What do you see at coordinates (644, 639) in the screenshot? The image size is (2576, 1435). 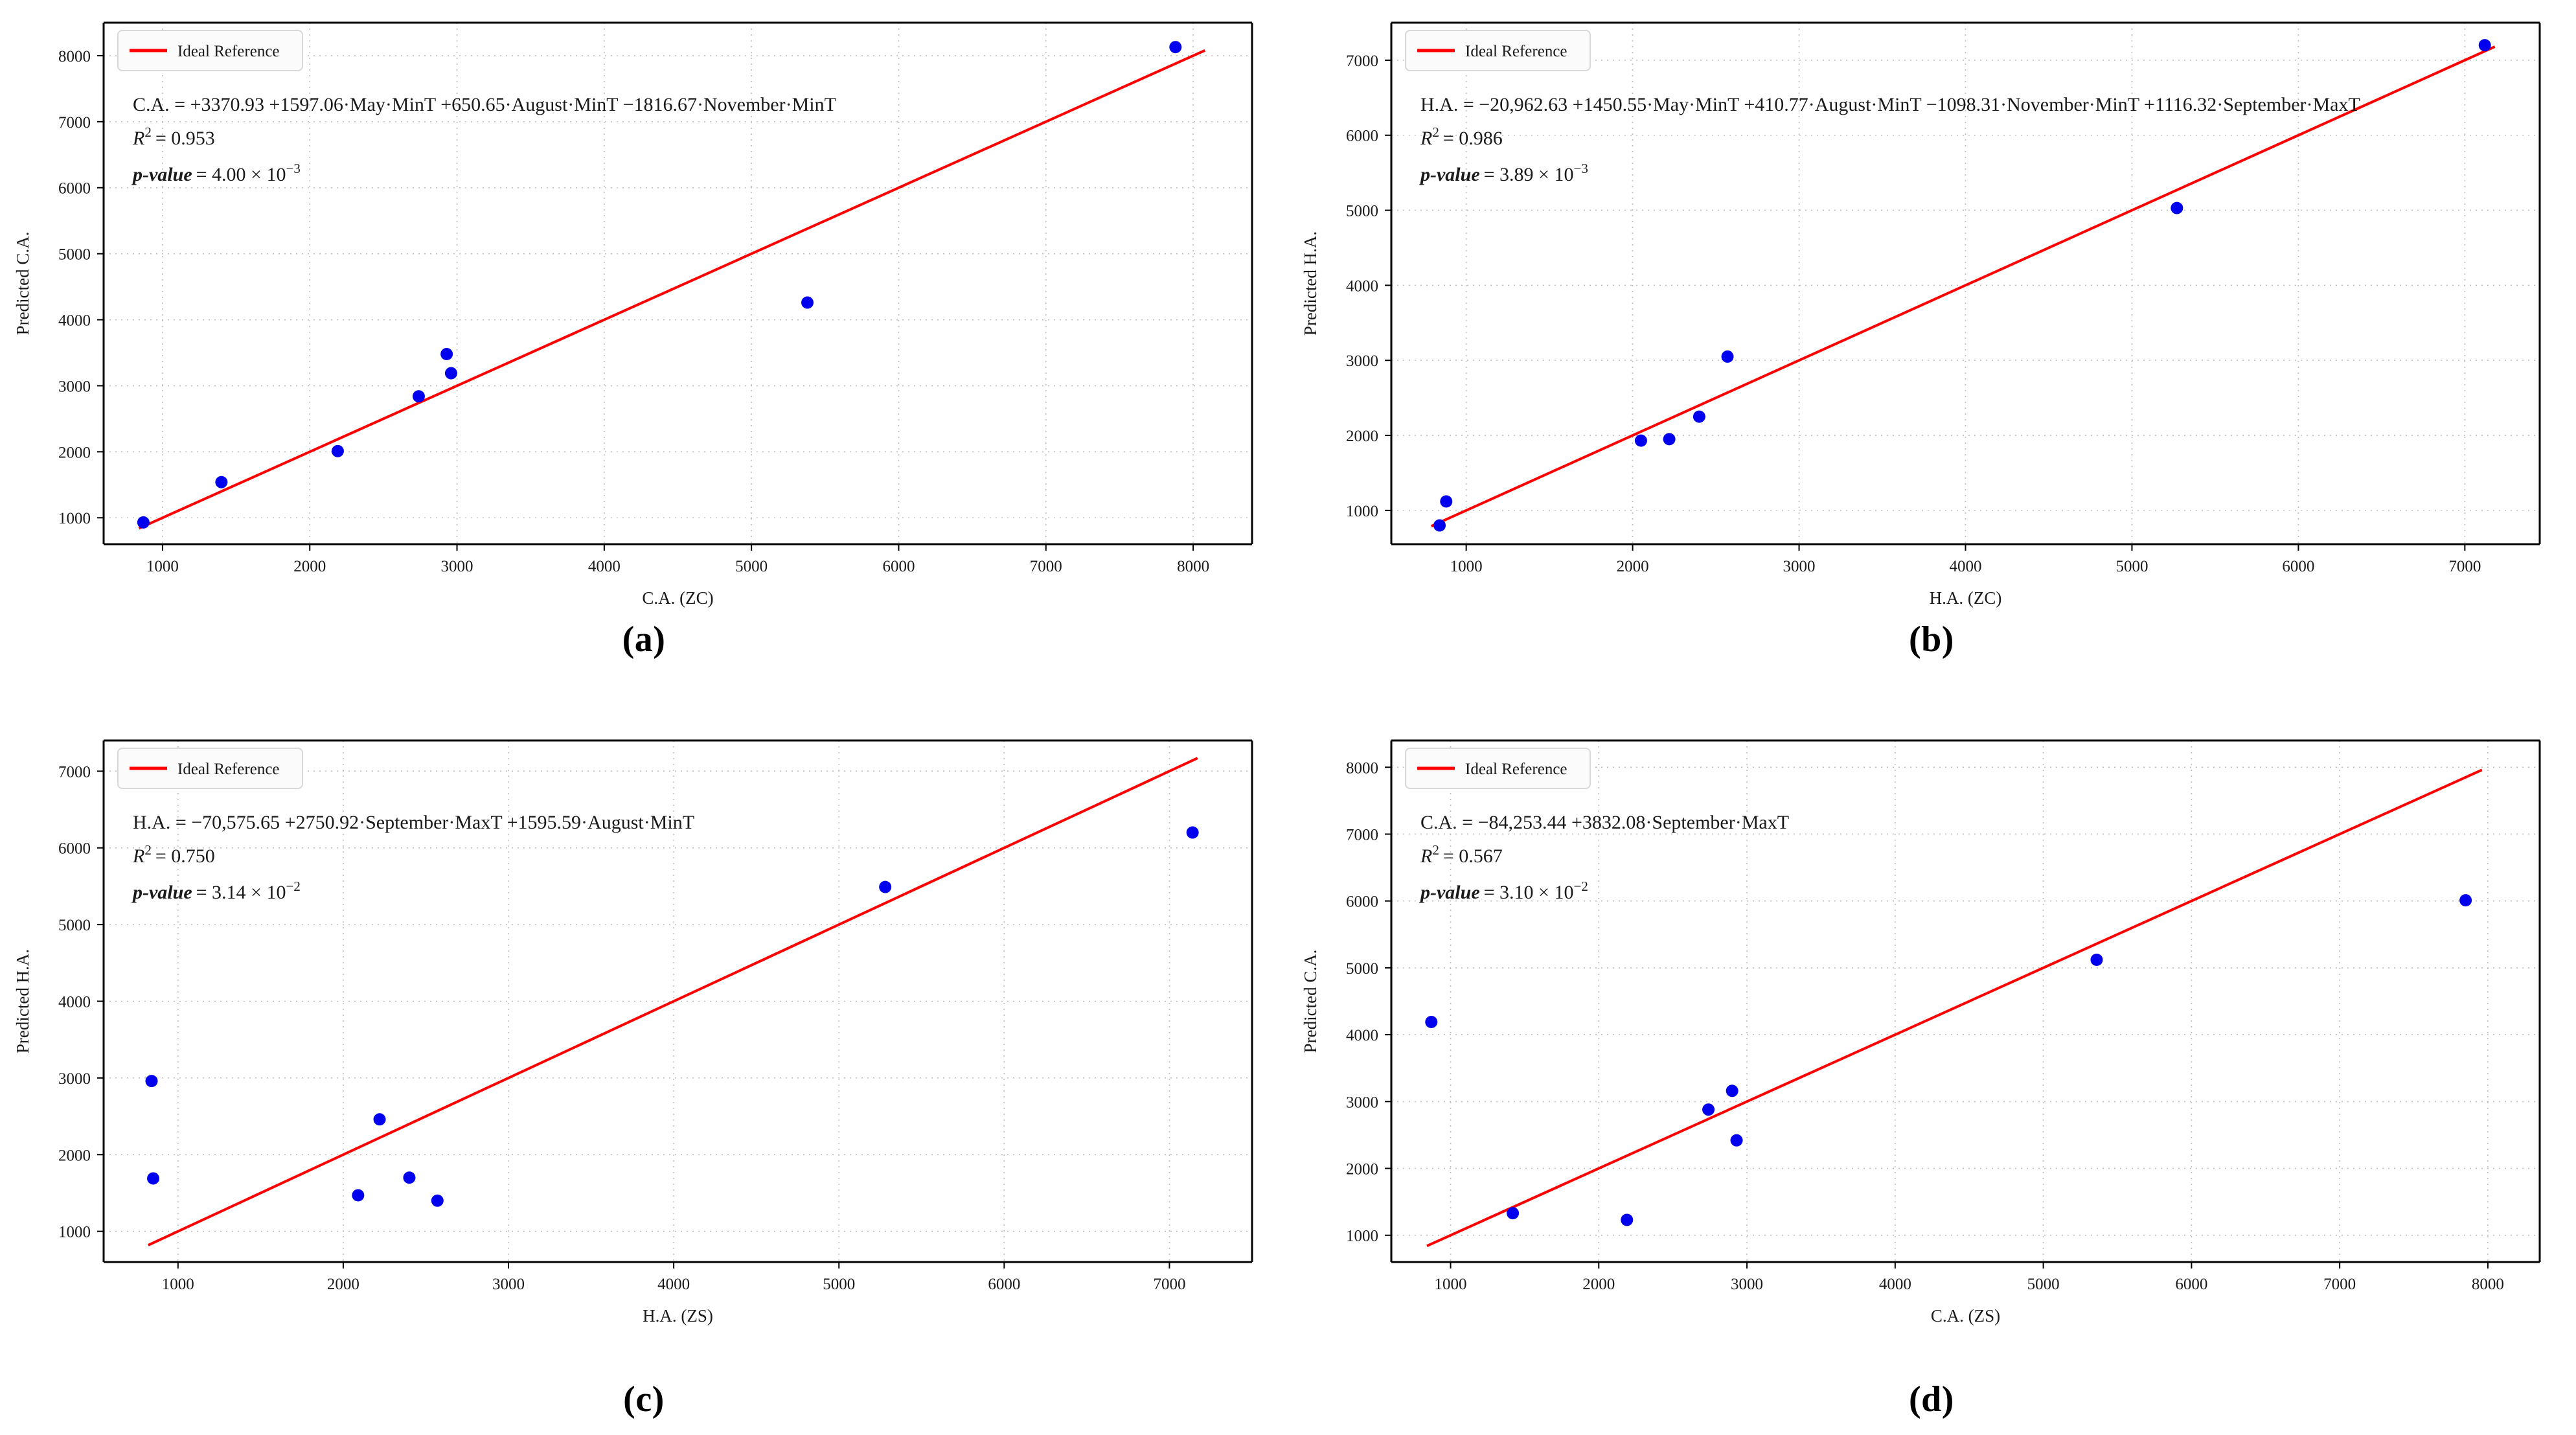 I see `subfigure-caption-a: (a)` at bounding box center [644, 639].